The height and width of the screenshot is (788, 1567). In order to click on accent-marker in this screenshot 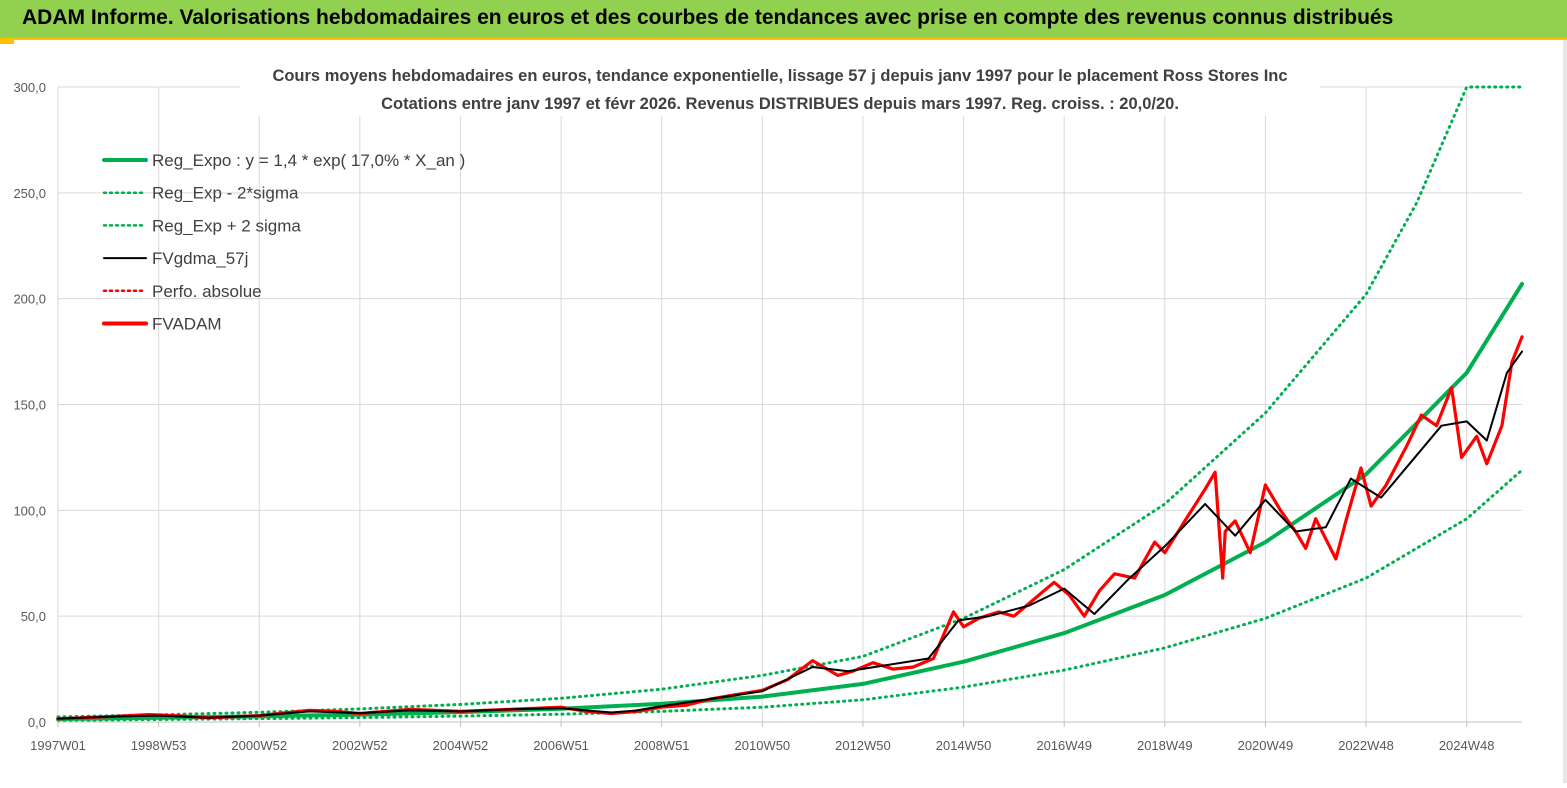, I will do `click(7, 42)`.